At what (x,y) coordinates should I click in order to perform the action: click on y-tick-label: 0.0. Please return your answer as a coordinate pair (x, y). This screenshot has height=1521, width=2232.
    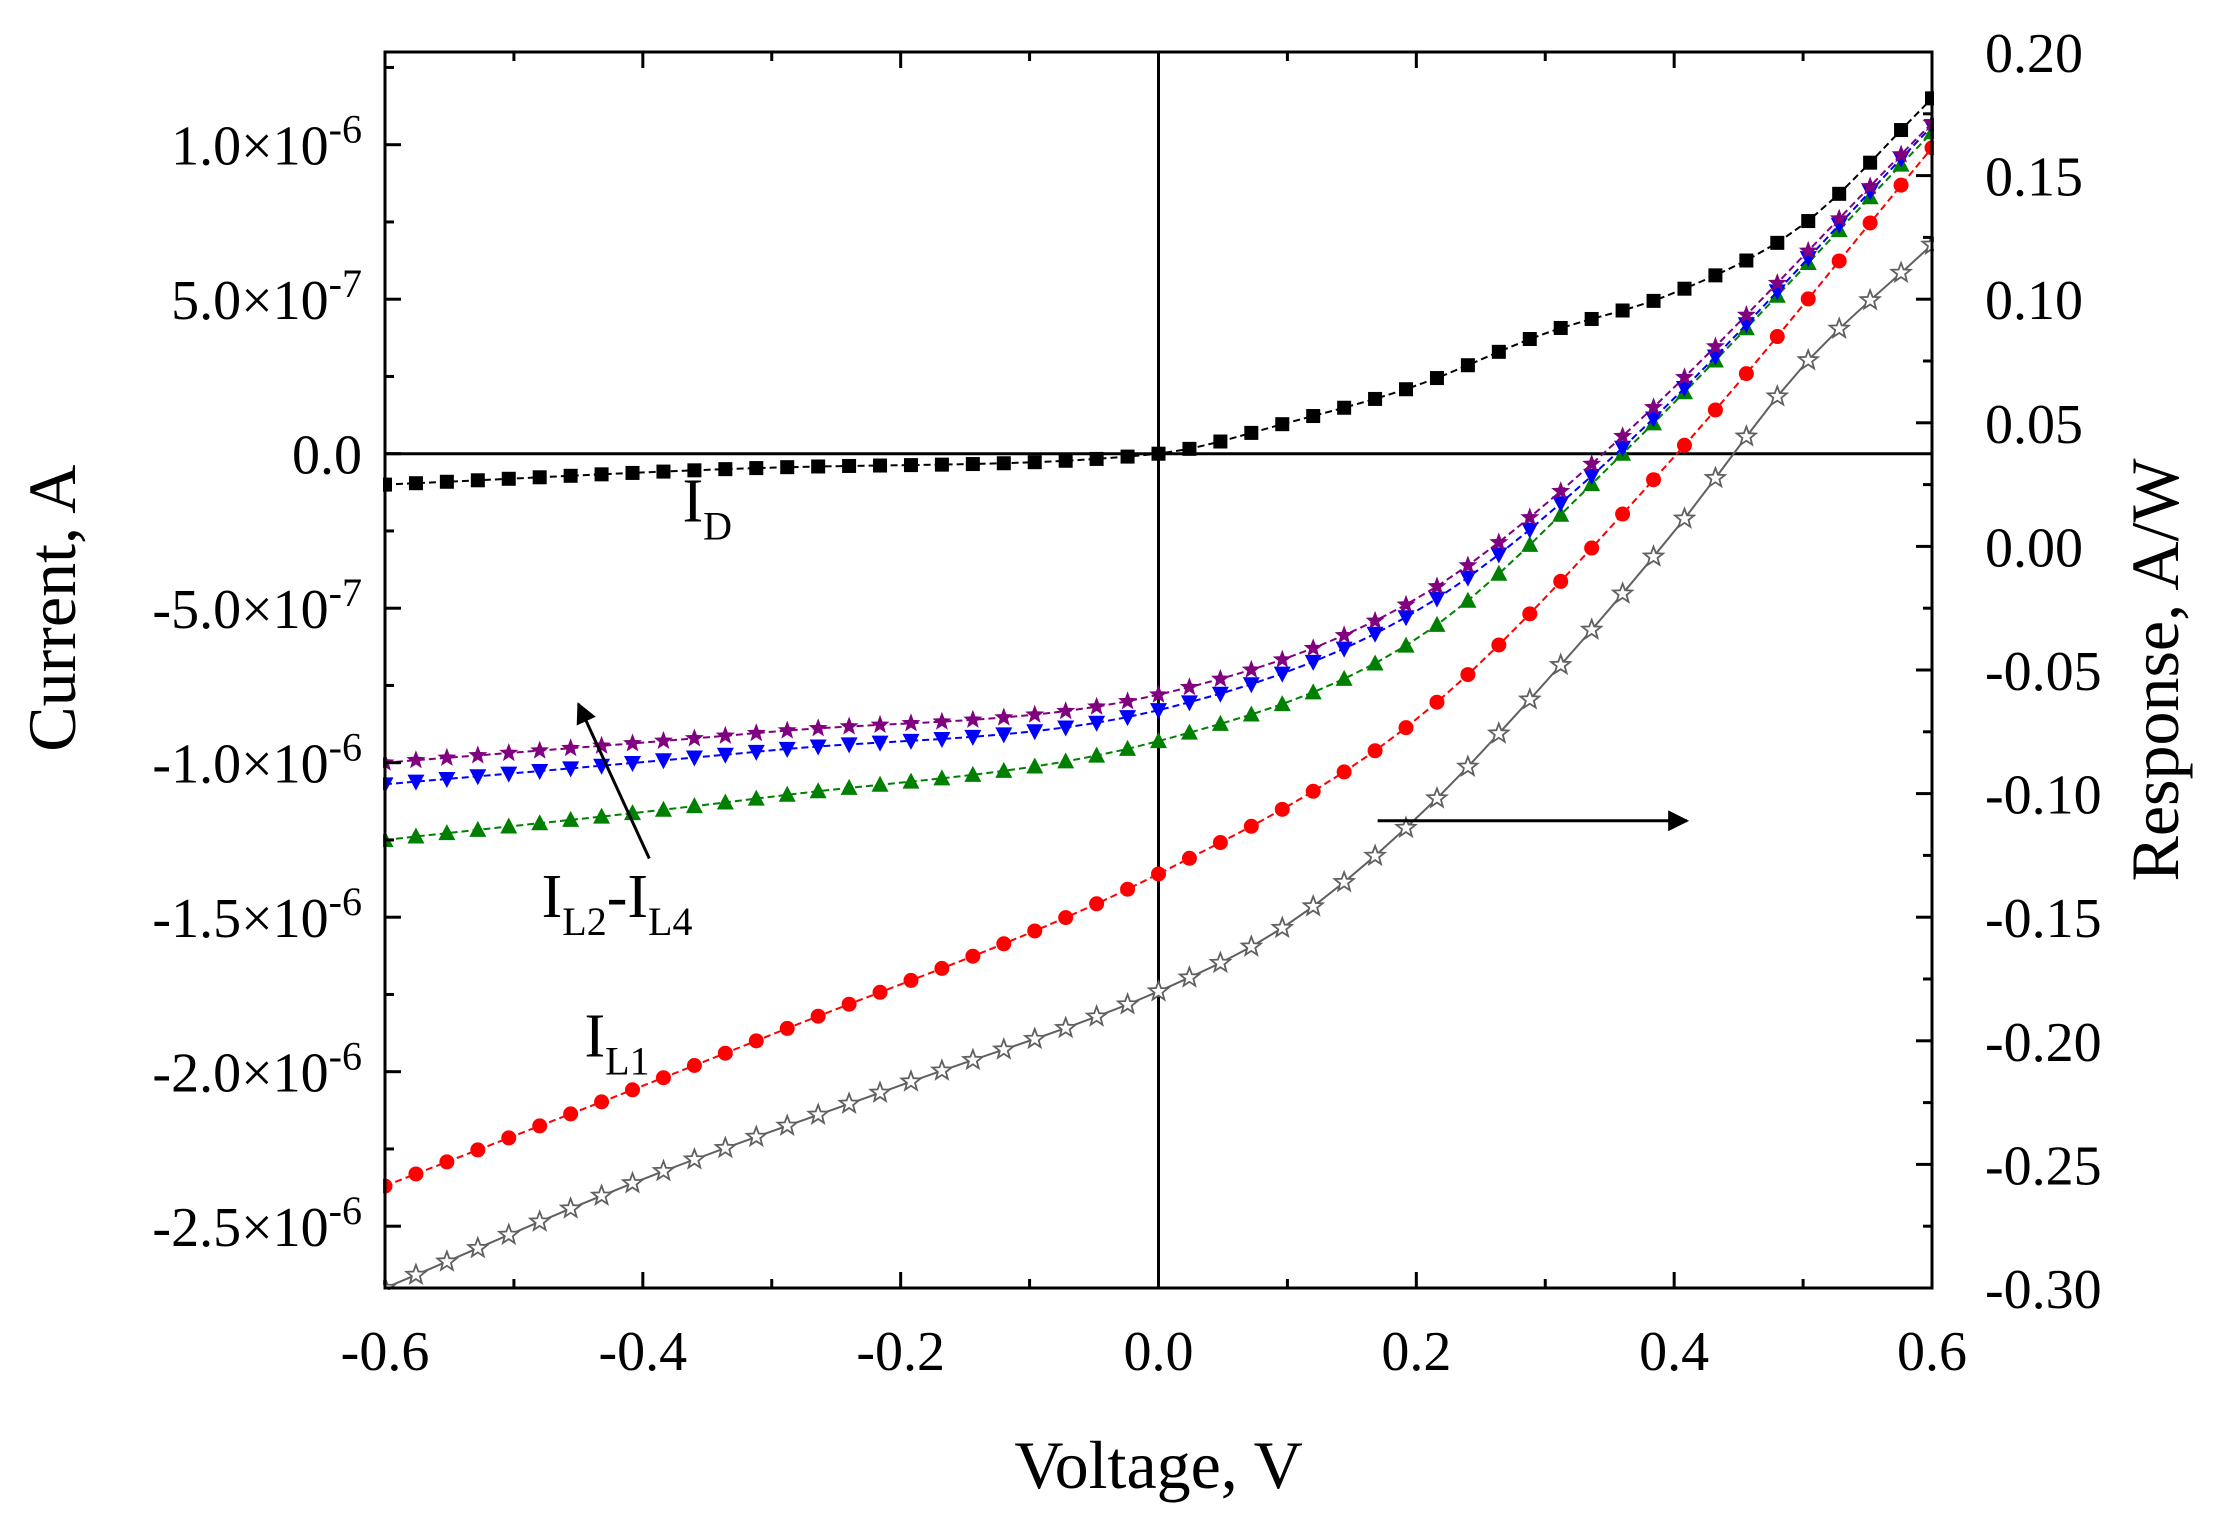
    Looking at the image, I should click on (327, 456).